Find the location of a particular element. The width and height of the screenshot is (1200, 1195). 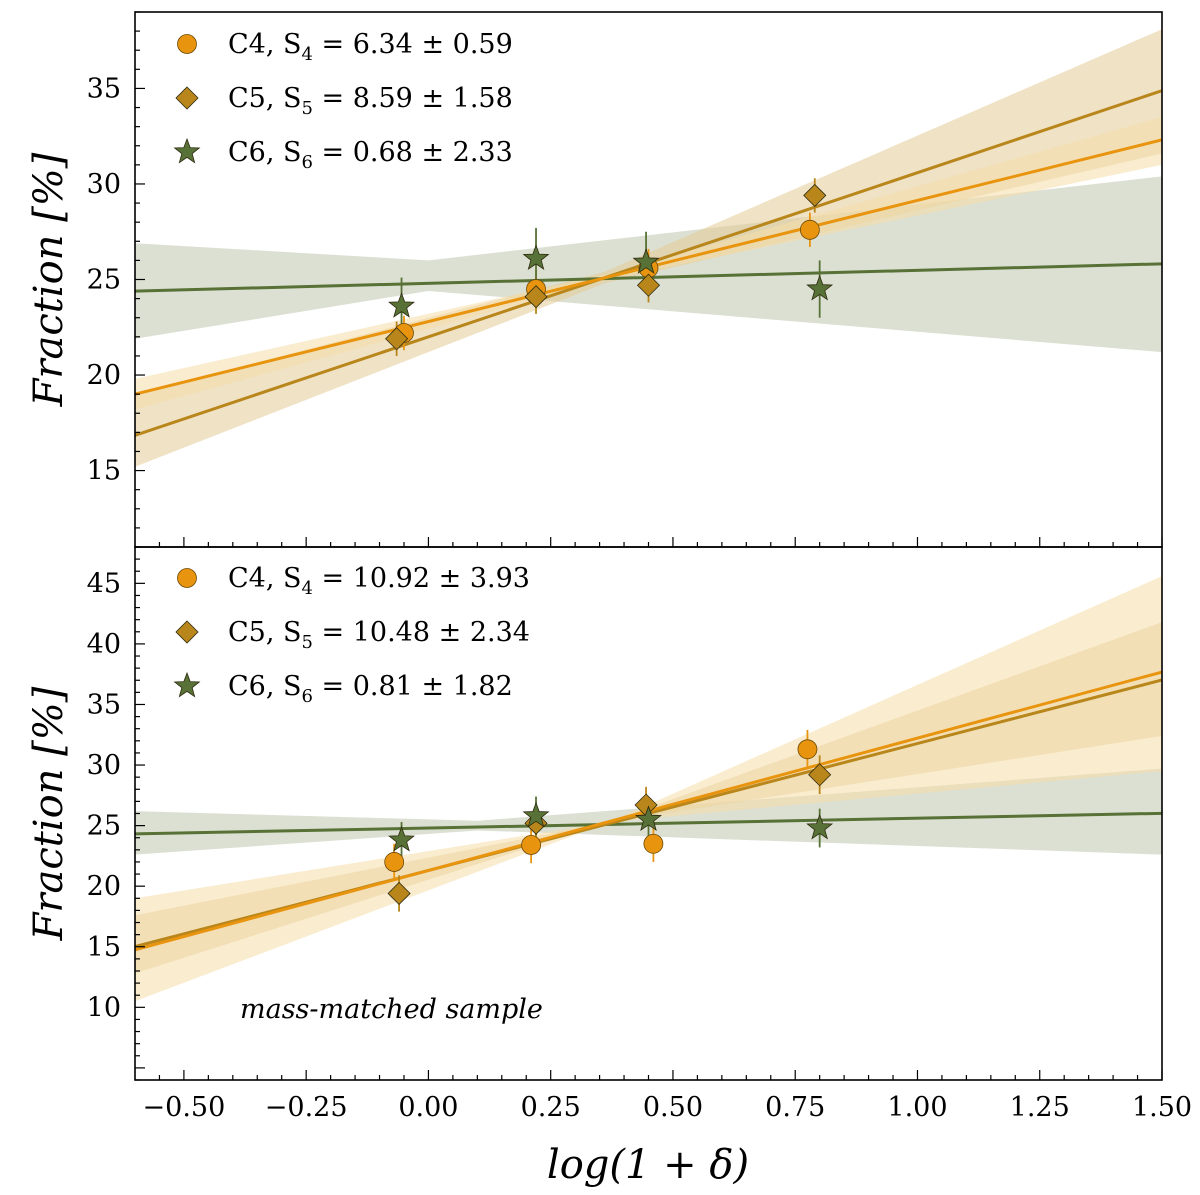

x-tick-label: 0.50 is located at coordinates (673, 1107).